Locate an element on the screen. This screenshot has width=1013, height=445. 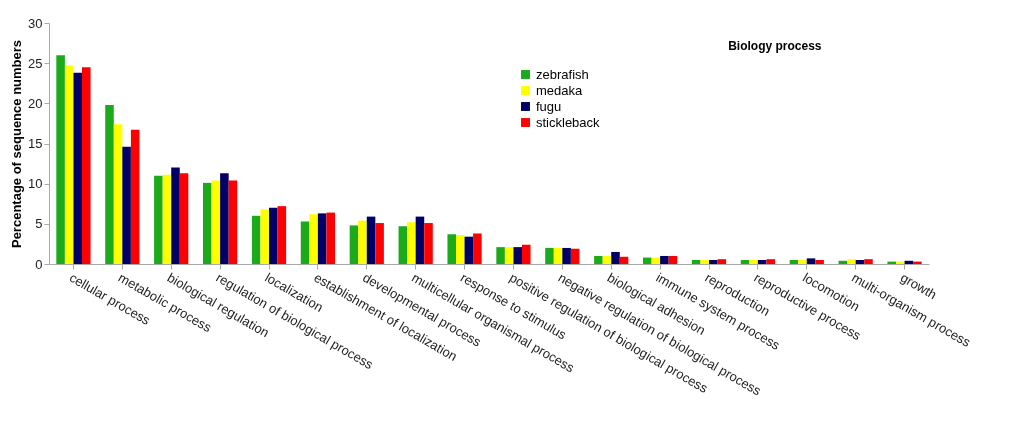
legend-label: stickleback is located at coordinates (568, 122).